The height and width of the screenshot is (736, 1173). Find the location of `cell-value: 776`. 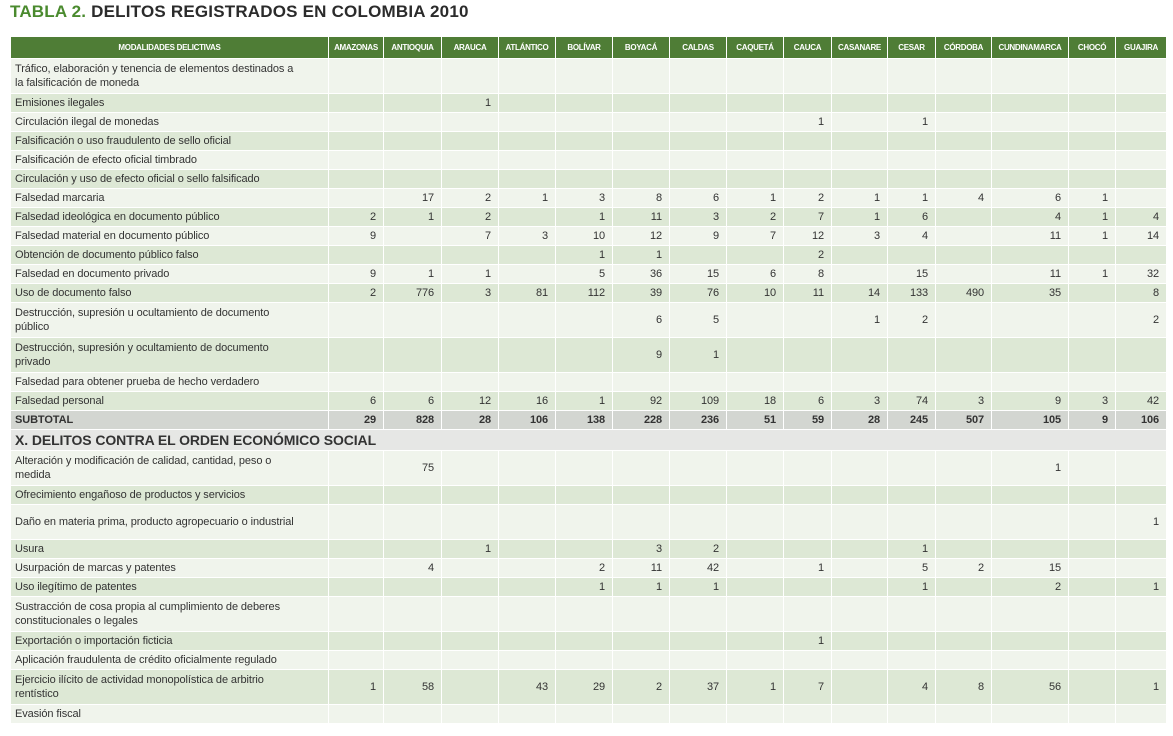

cell-value: 776 is located at coordinates (412, 293).